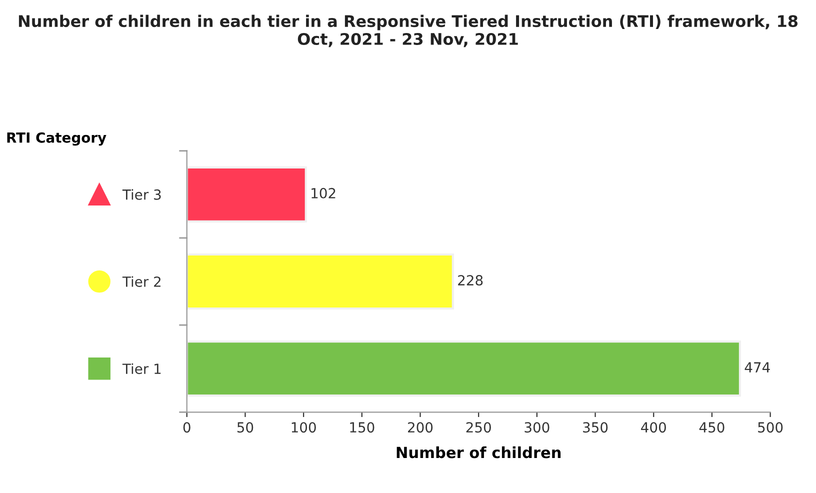  I want to click on x-tick-label: 300, so click(537, 427).